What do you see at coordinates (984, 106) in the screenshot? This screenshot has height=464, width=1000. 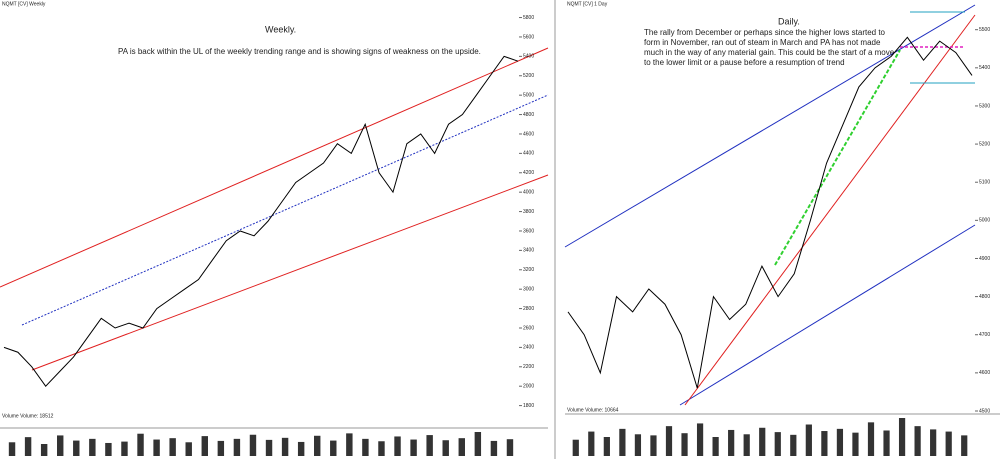 I see `y-tick-label: 5300` at bounding box center [984, 106].